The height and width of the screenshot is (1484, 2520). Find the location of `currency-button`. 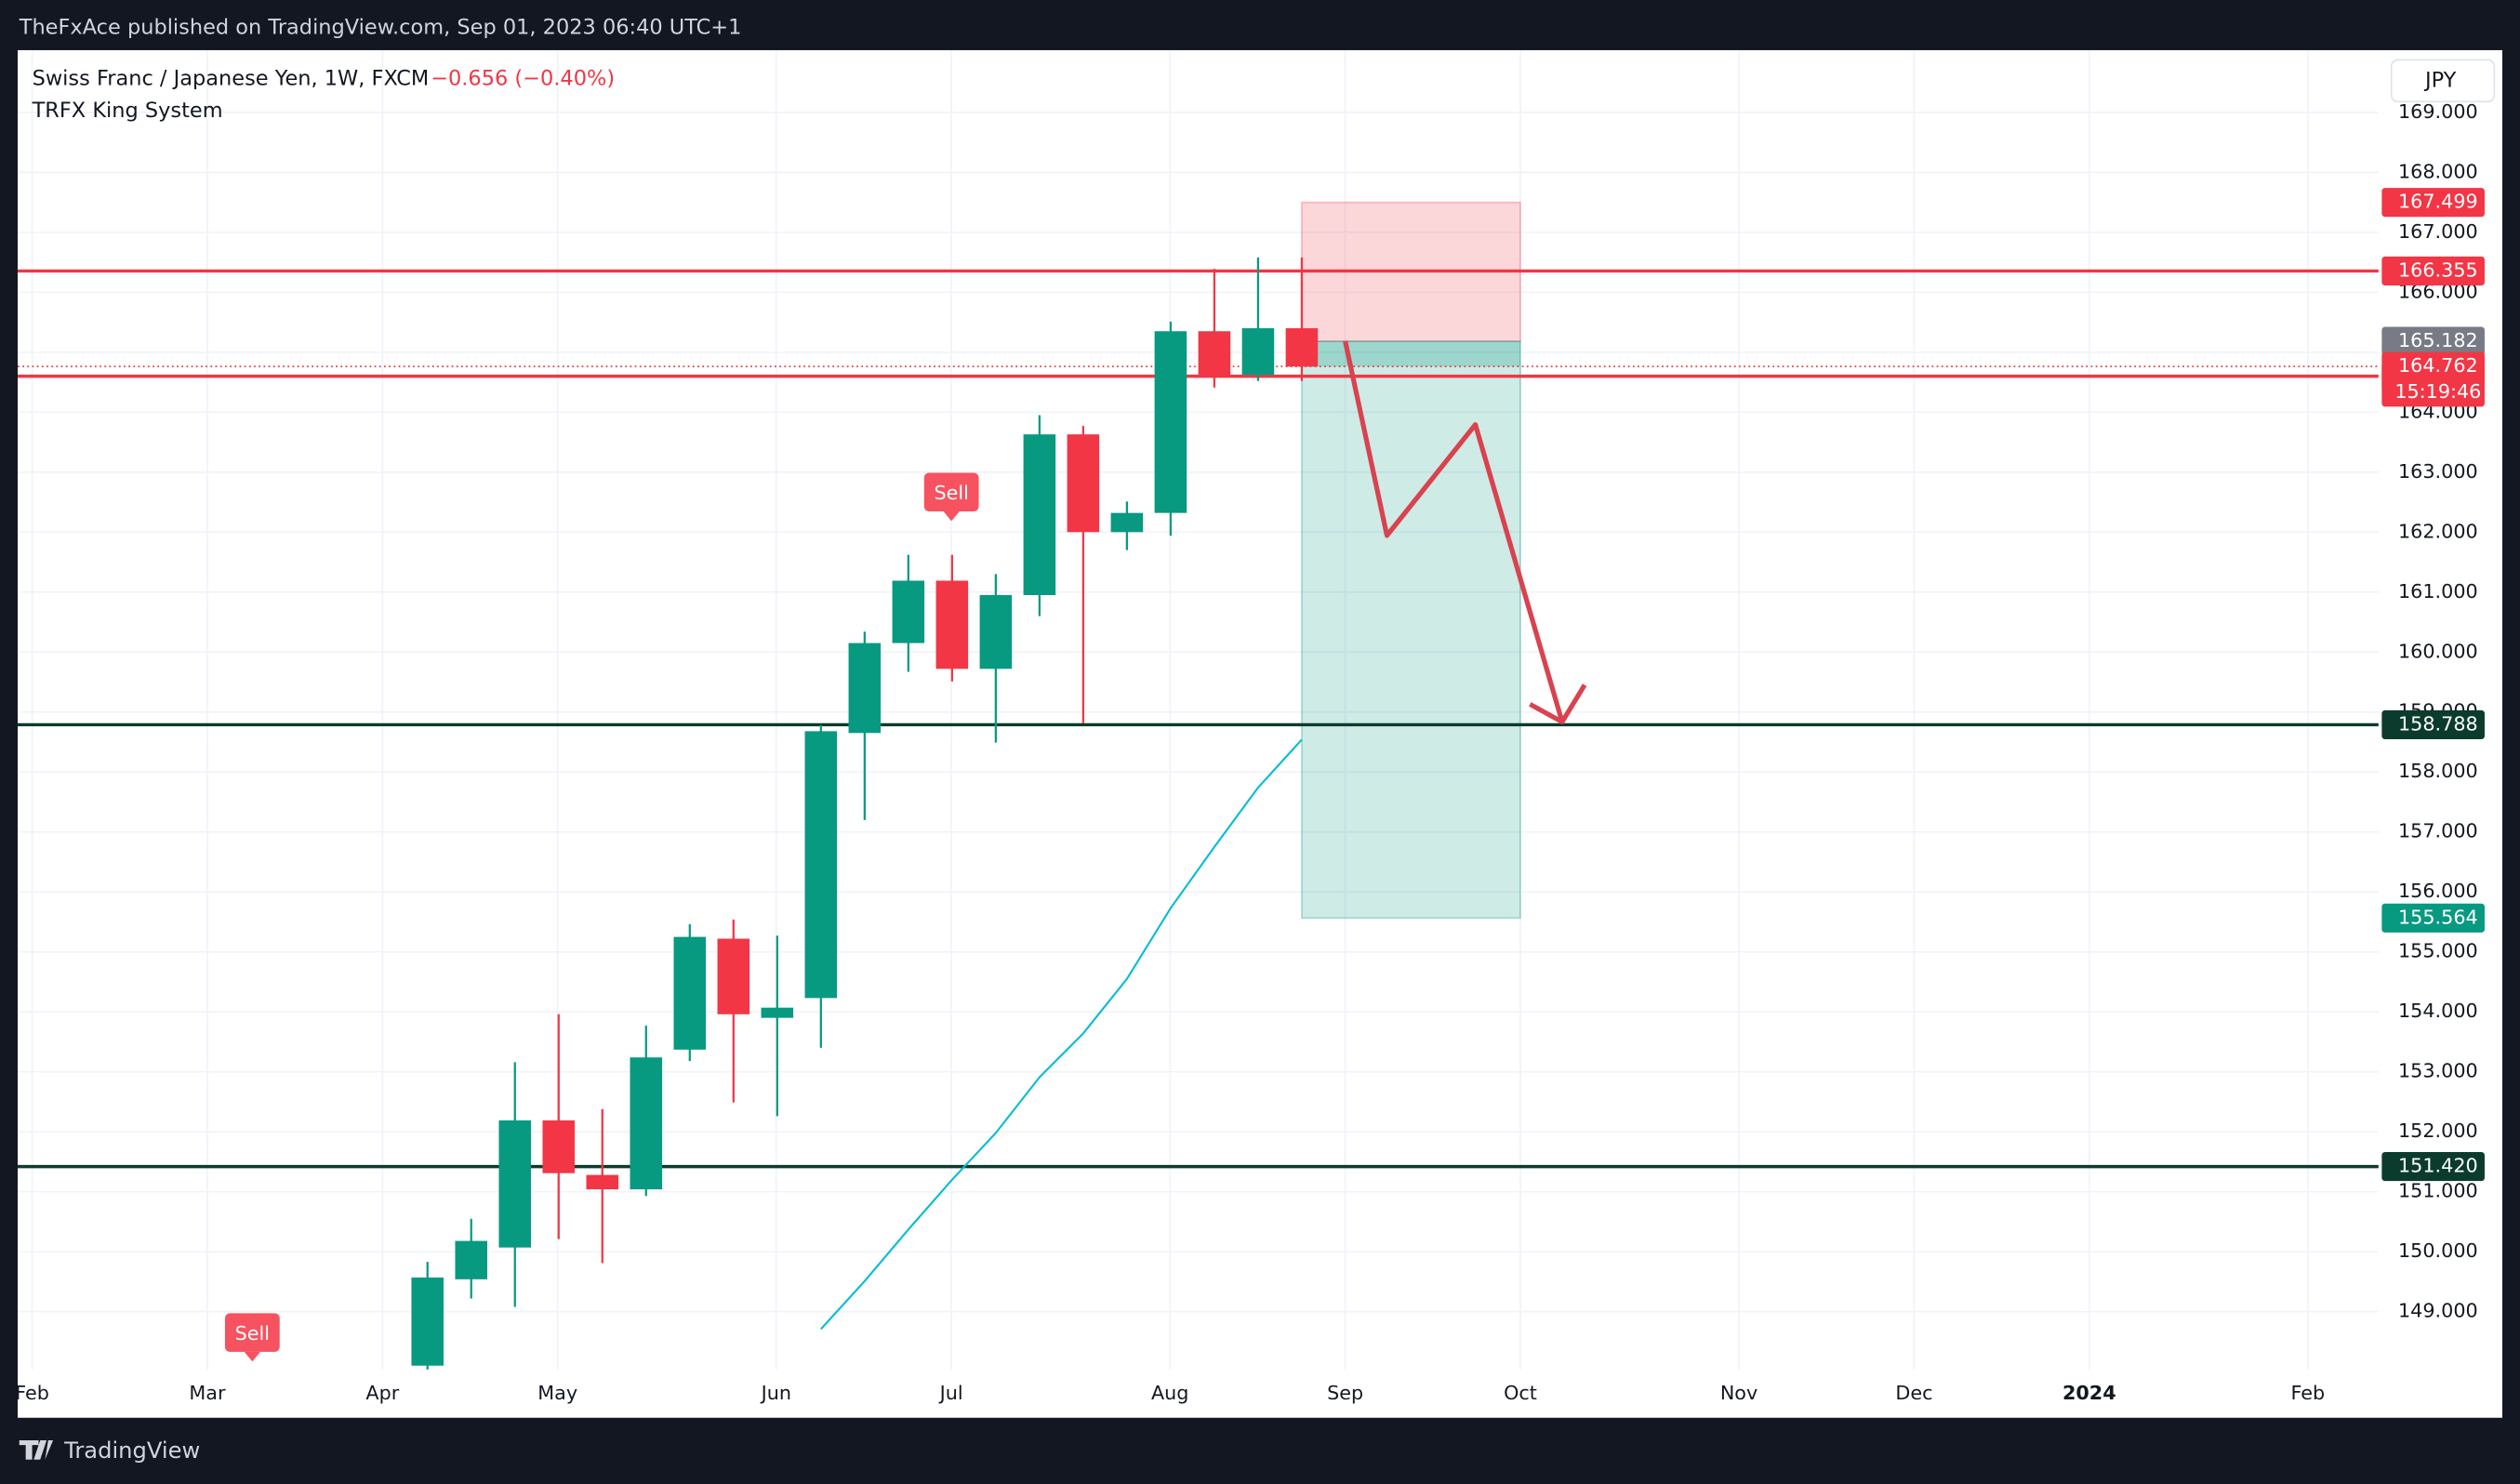

currency-button is located at coordinates (2443, 81).